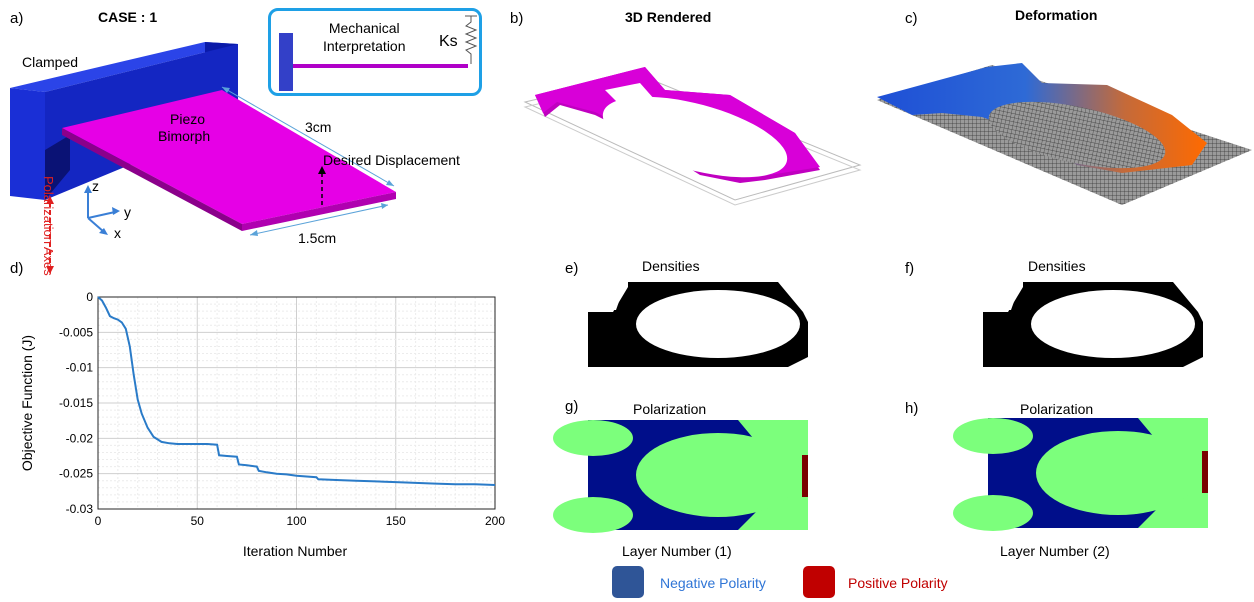 This screenshot has height=602, width=1254. Describe the element at coordinates (396, 521) in the screenshot. I see `chart-xtick-label: 150` at that location.